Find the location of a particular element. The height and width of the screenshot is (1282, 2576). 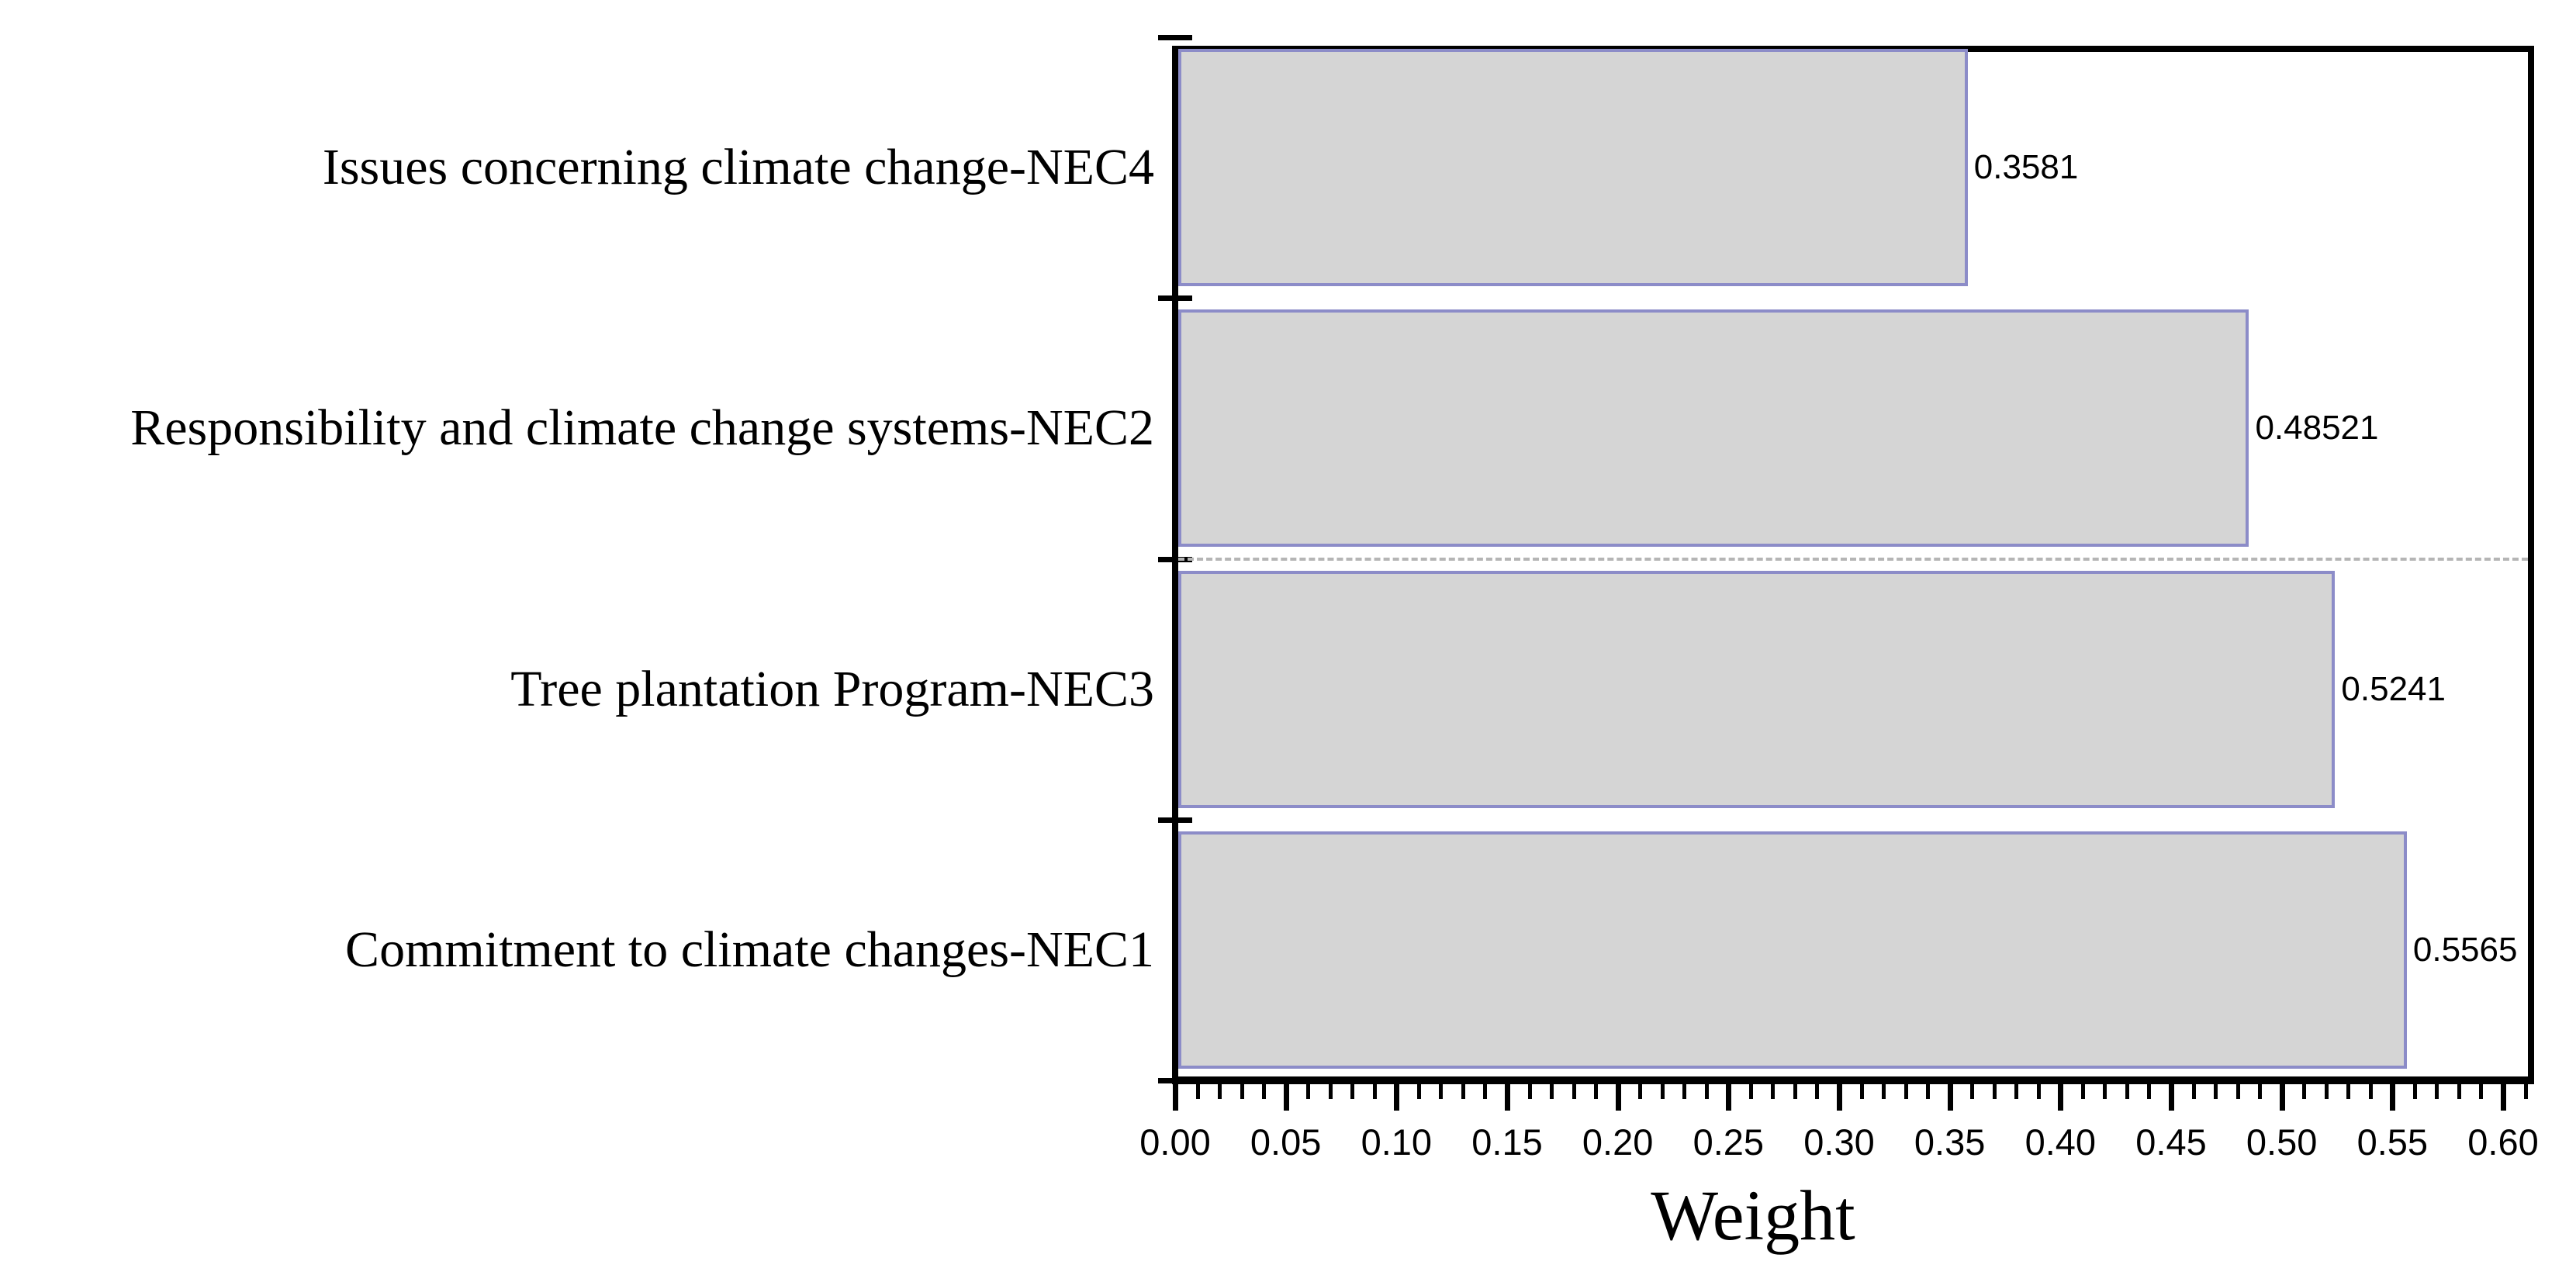

bar-value-label: 0.48521 is located at coordinates (2317, 428).